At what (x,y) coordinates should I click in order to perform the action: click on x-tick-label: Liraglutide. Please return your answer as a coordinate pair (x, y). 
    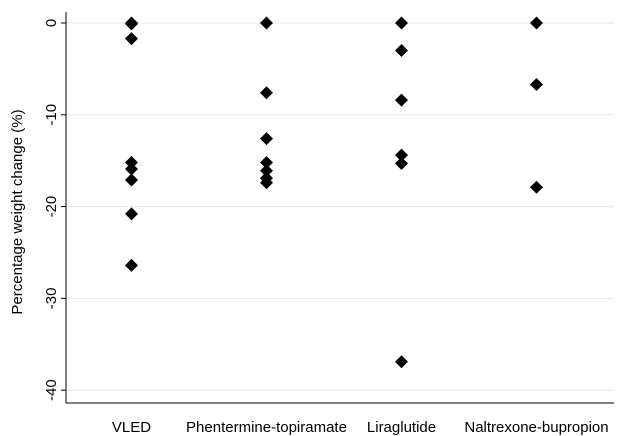
    Looking at the image, I should click on (401, 427).